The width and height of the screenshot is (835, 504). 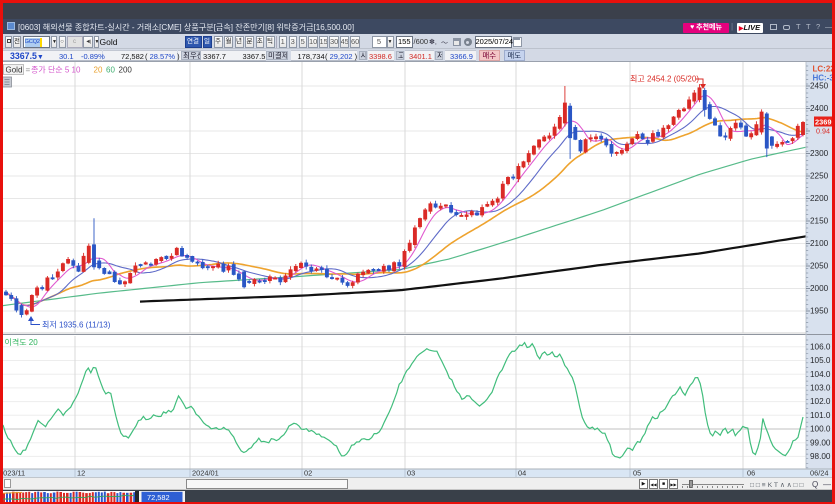 What do you see at coordinates (820, 456) in the screenshot?
I see `svg-text: 98.00` at bounding box center [820, 456].